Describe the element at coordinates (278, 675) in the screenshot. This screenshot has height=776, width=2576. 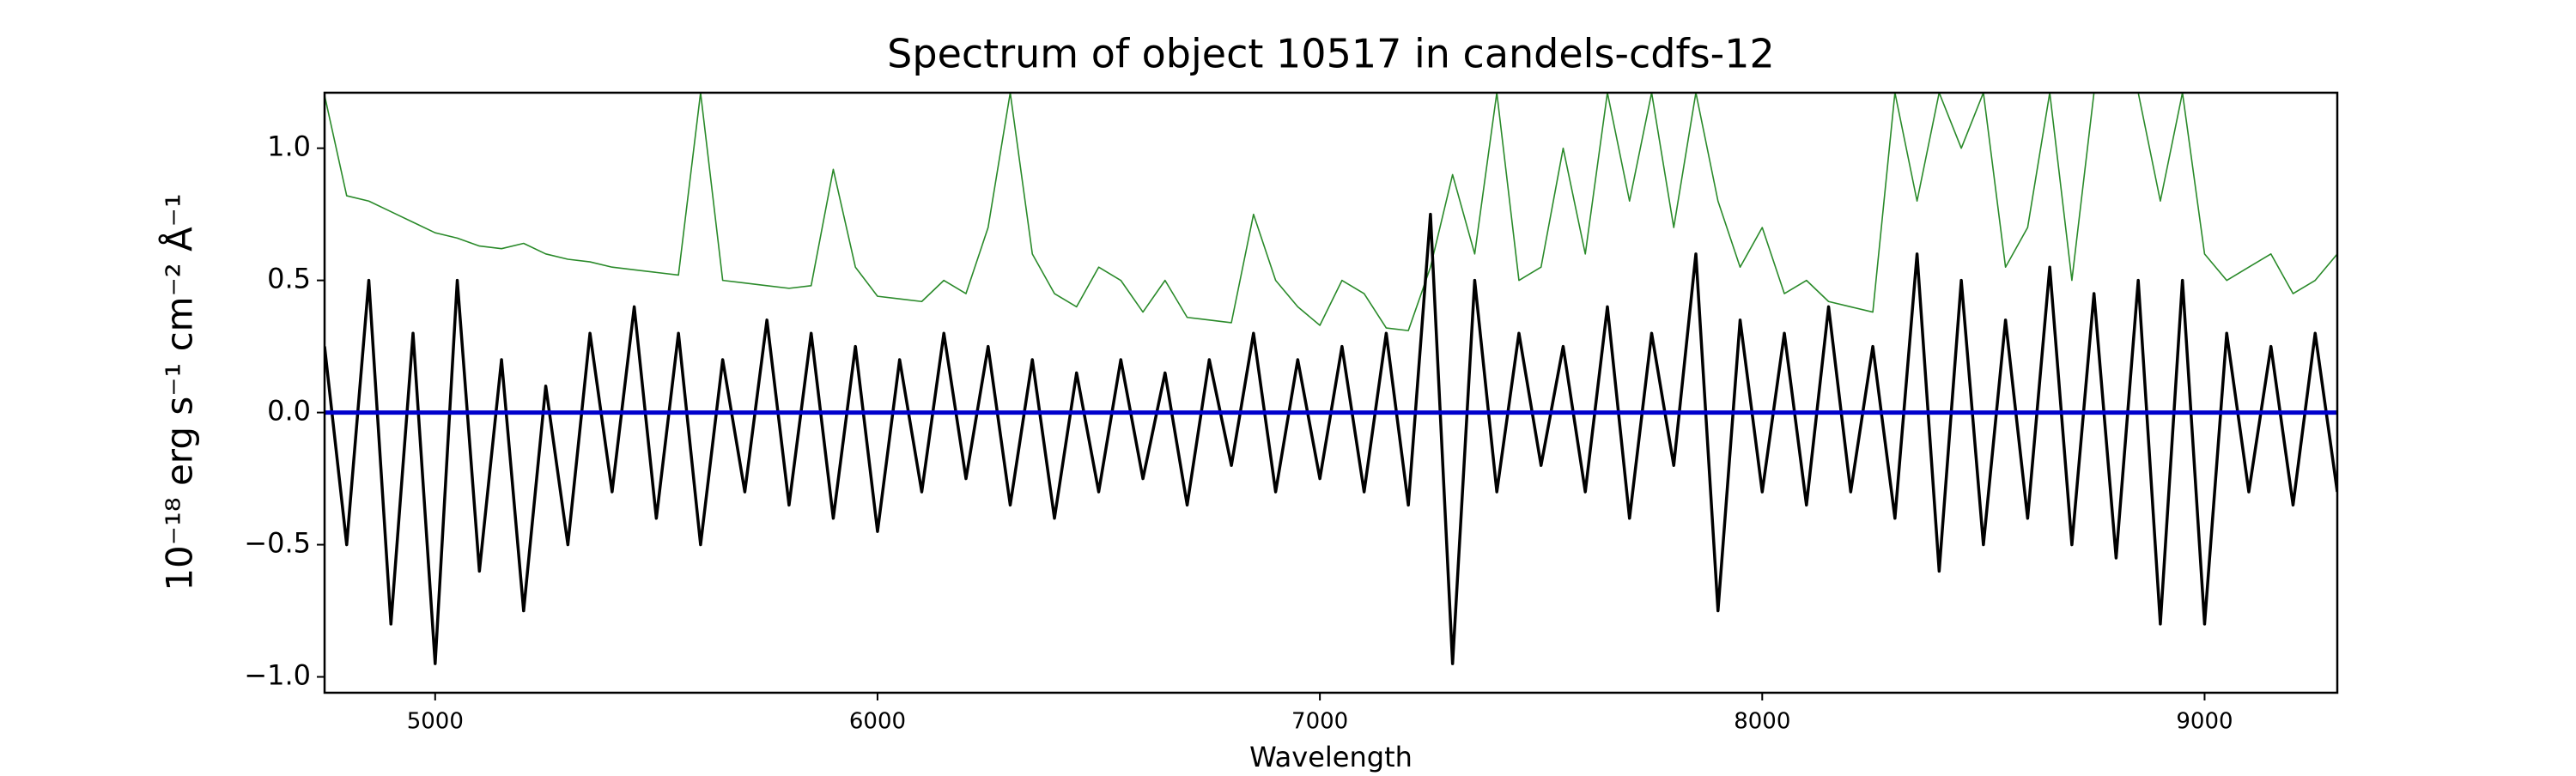
I see `y-tick-label: −1.0` at that location.